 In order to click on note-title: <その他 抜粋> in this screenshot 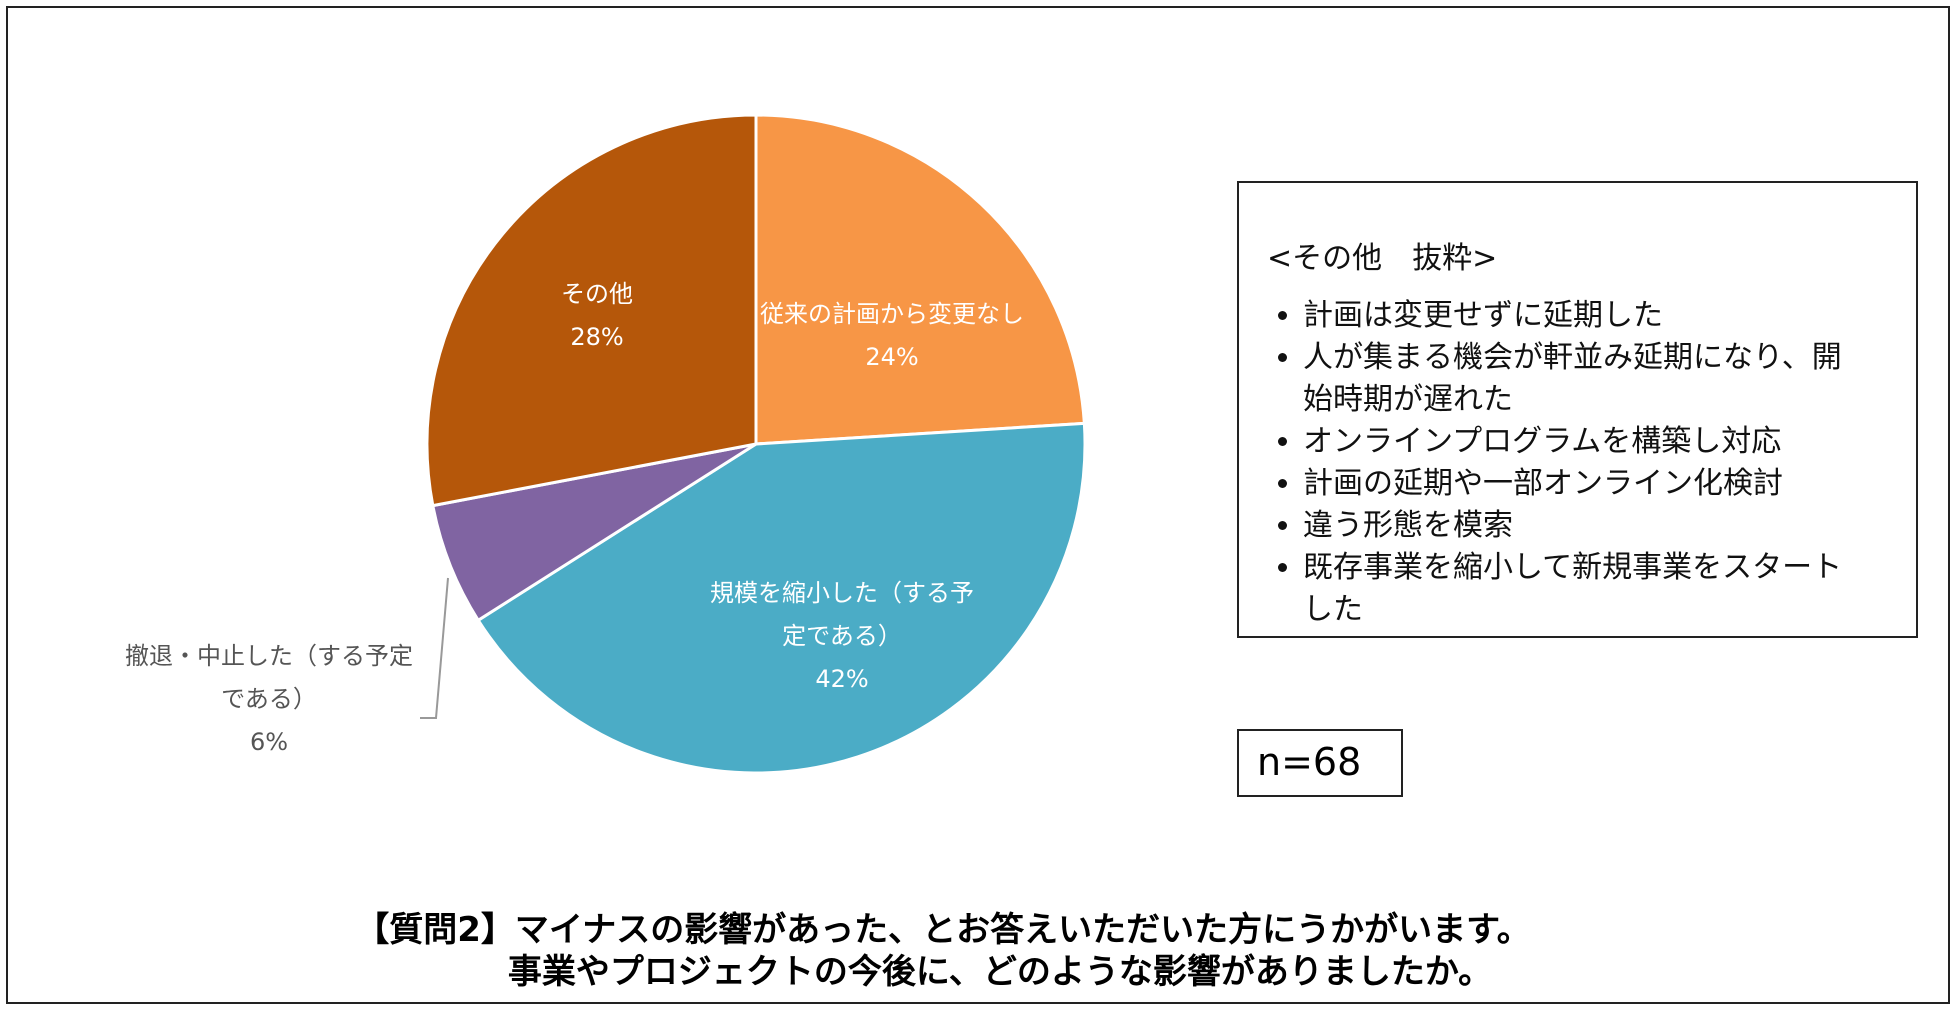, I will do `click(1382, 258)`.